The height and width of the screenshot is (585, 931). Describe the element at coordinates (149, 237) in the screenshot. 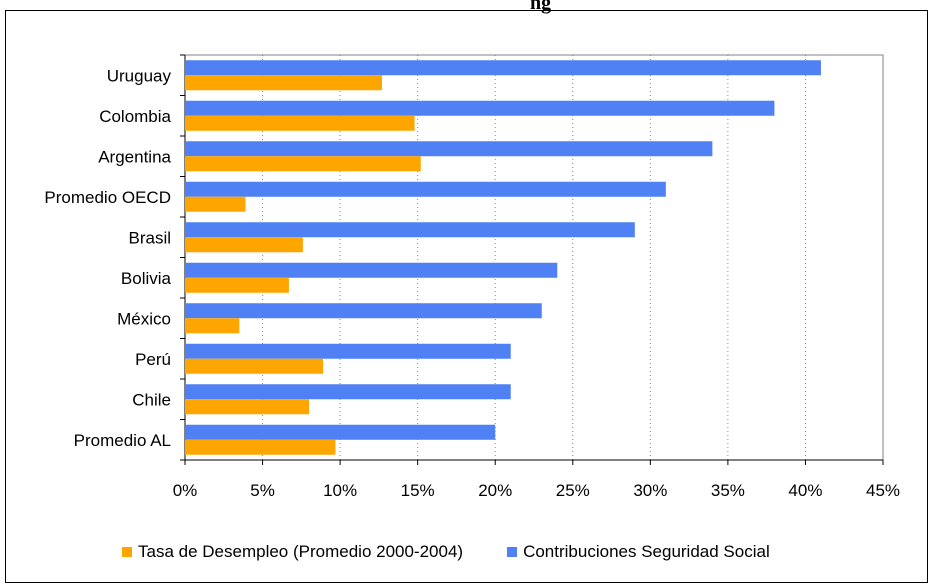

I see `category-label: Brasil` at that location.